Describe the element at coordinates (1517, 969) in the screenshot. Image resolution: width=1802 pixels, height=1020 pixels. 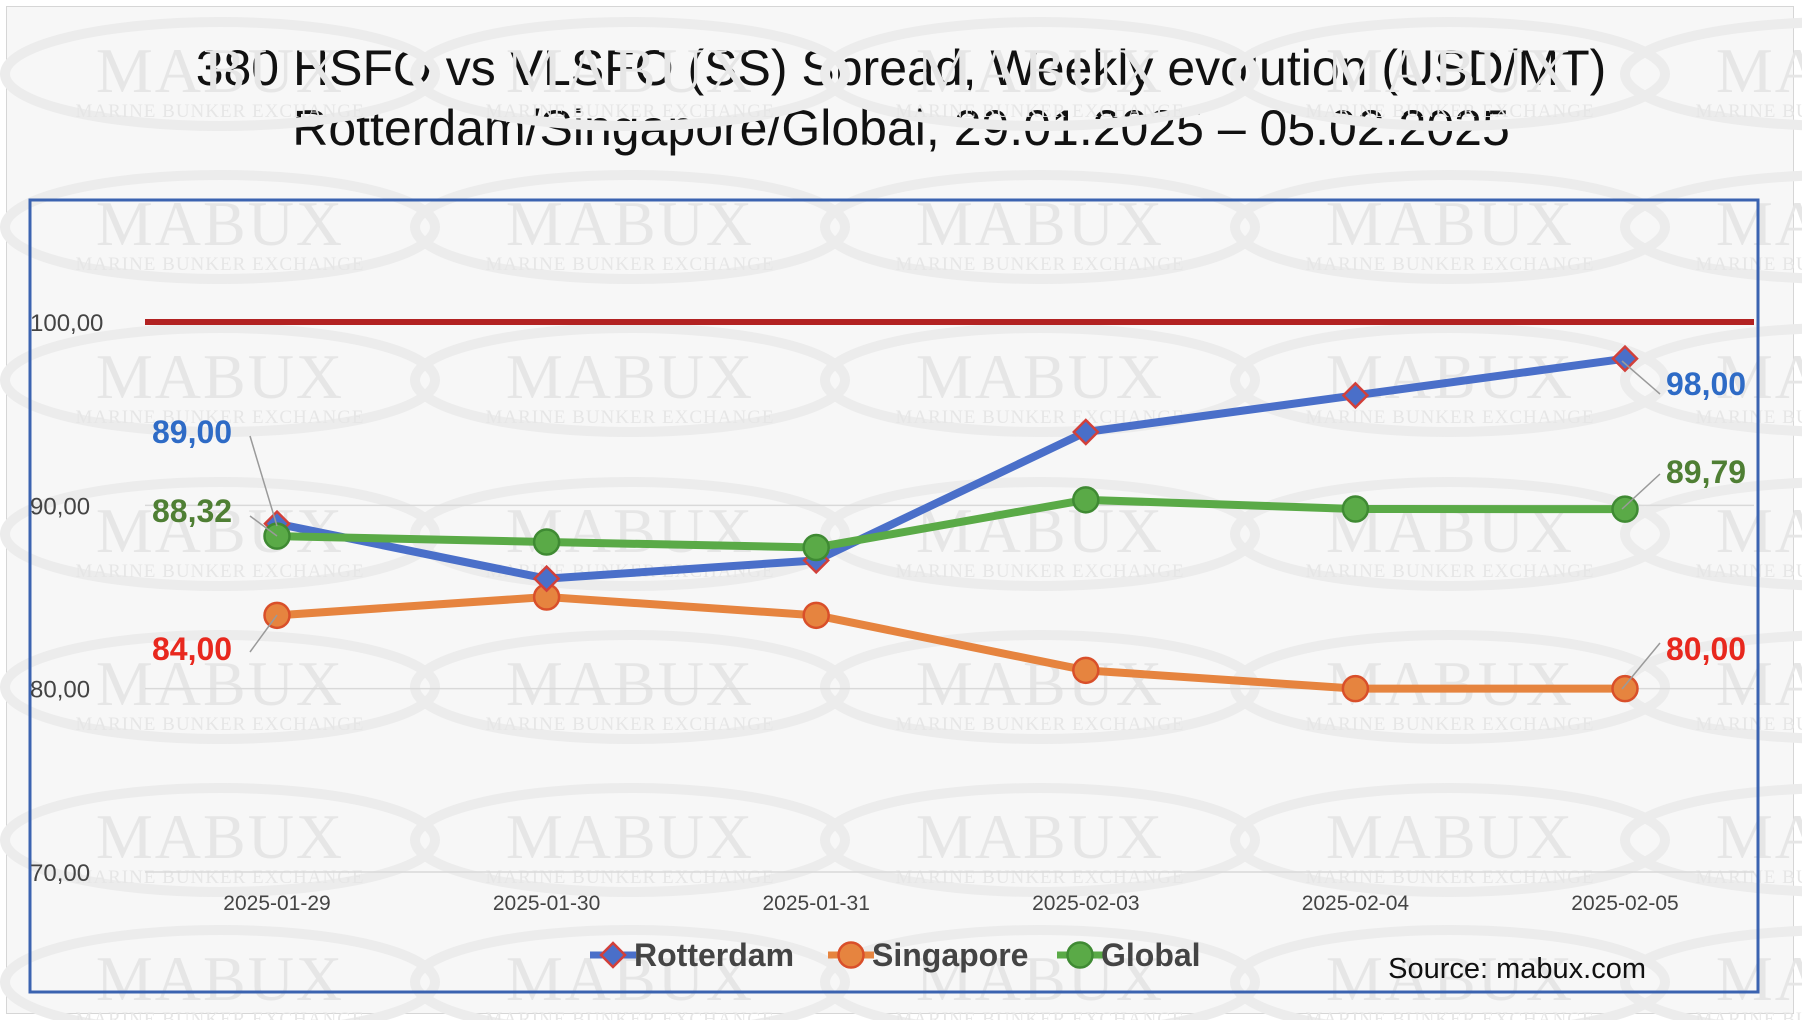
I see `source-text: Source: mabux.com` at that location.